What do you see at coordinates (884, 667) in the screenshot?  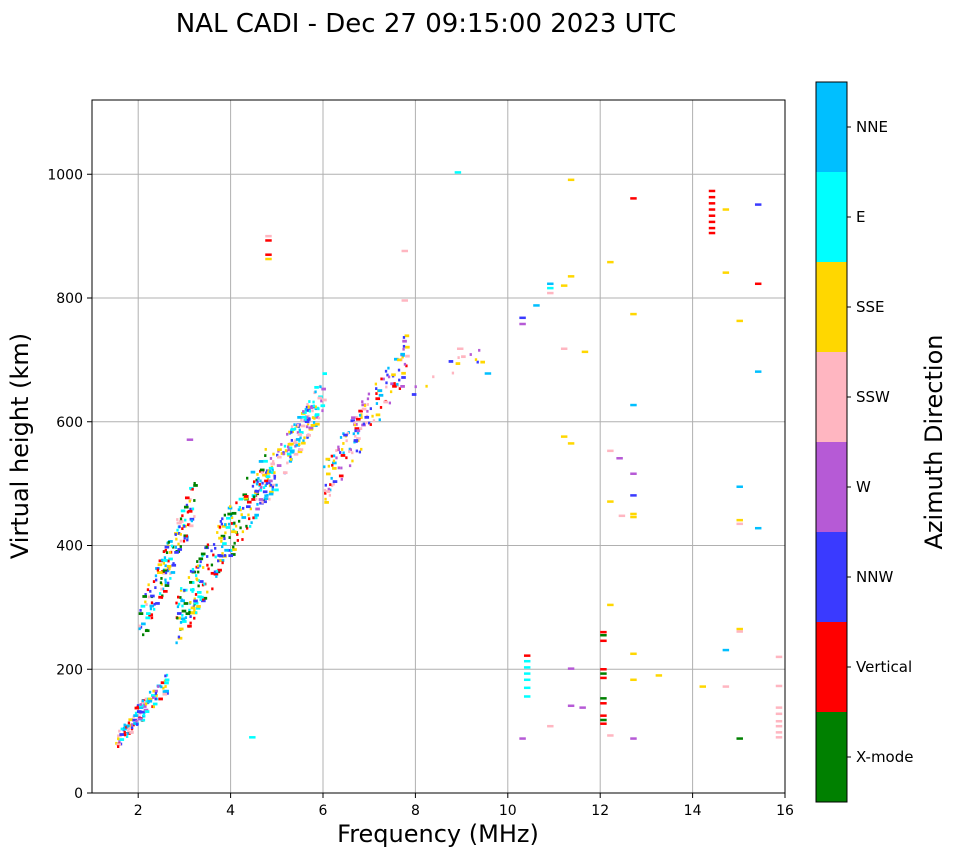 I see `colorbar-tick-label: Vertical` at bounding box center [884, 667].